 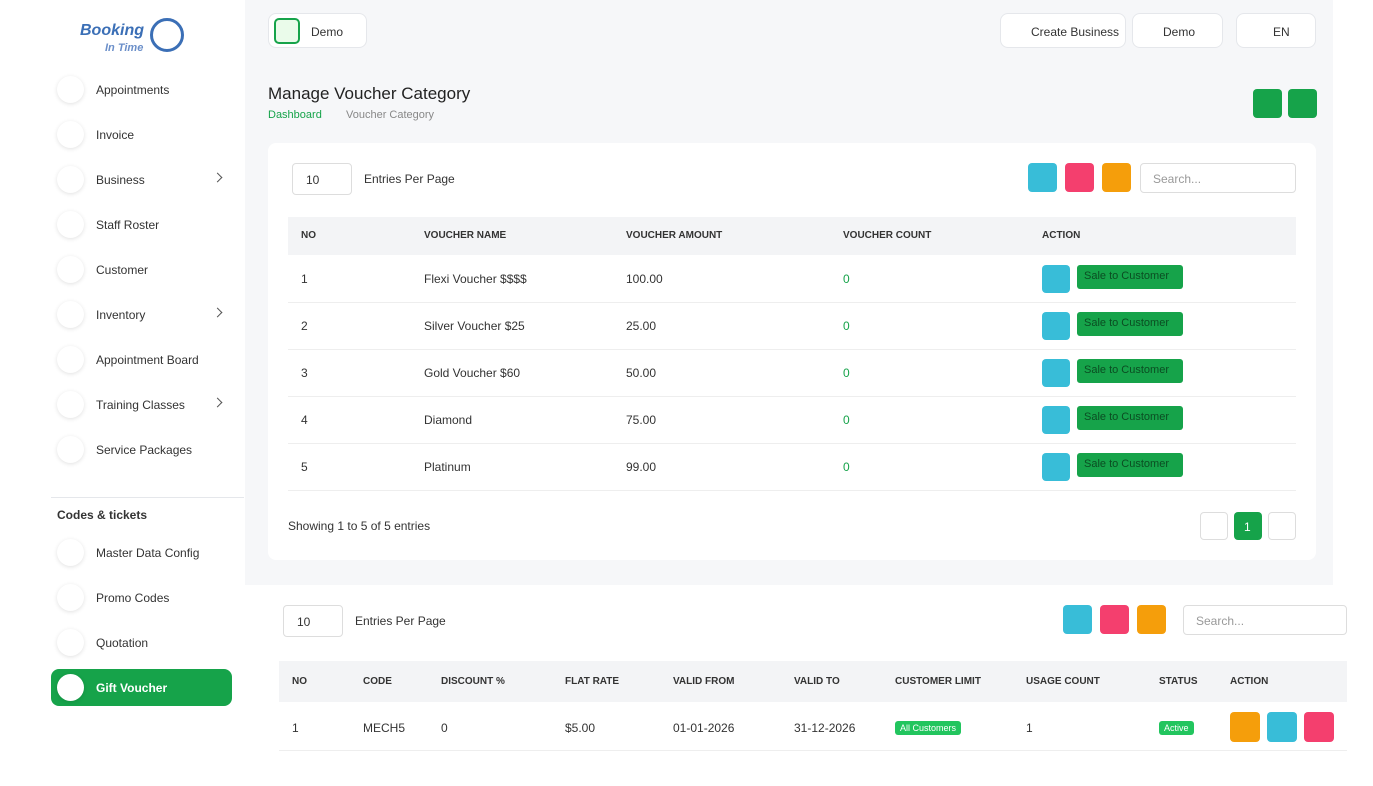 What do you see at coordinates (1245, 727) in the screenshot?
I see `view-button` at bounding box center [1245, 727].